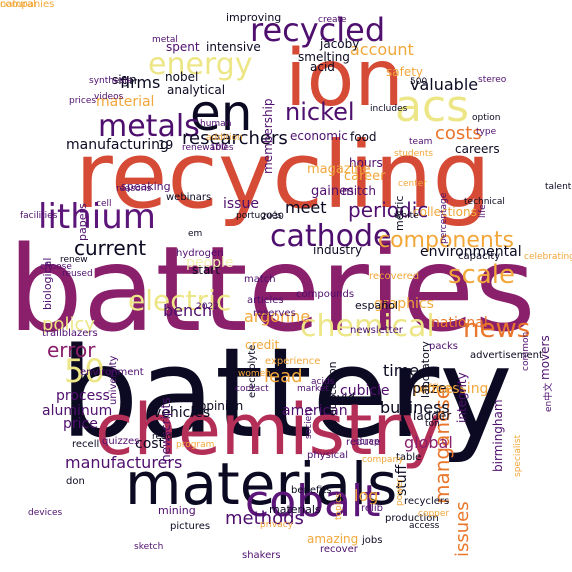 This screenshot has height=572, width=572. Describe the element at coordinates (149, 547) in the screenshot. I see `cloud-word: sketch` at that location.